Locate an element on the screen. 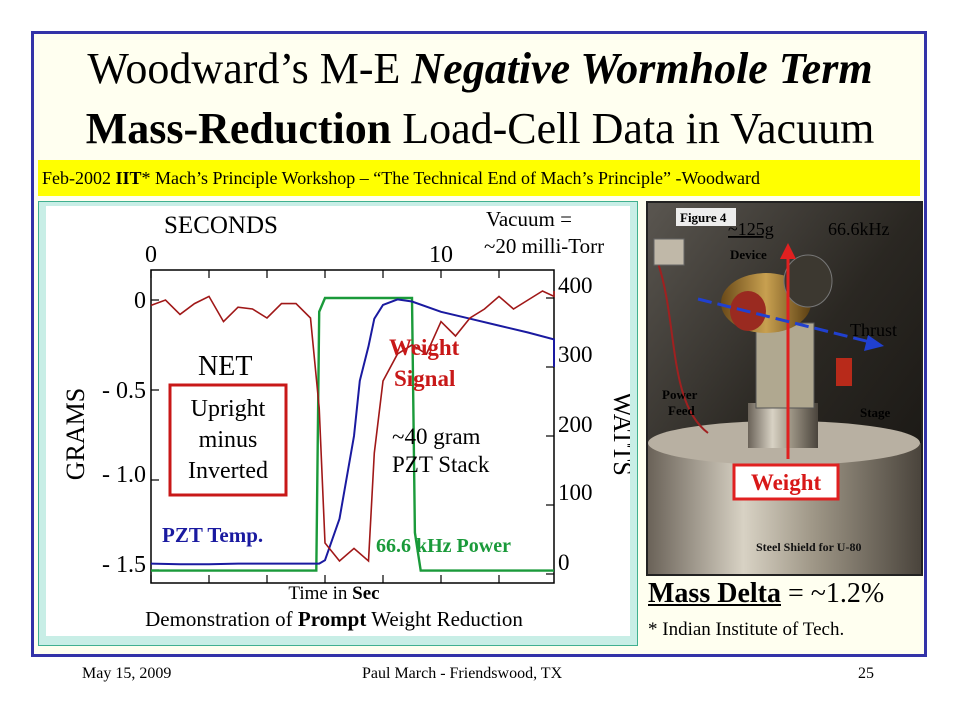 The height and width of the screenshot is (720, 960). footer-author: Paul March - Friendswood, TX is located at coordinates (462, 673).